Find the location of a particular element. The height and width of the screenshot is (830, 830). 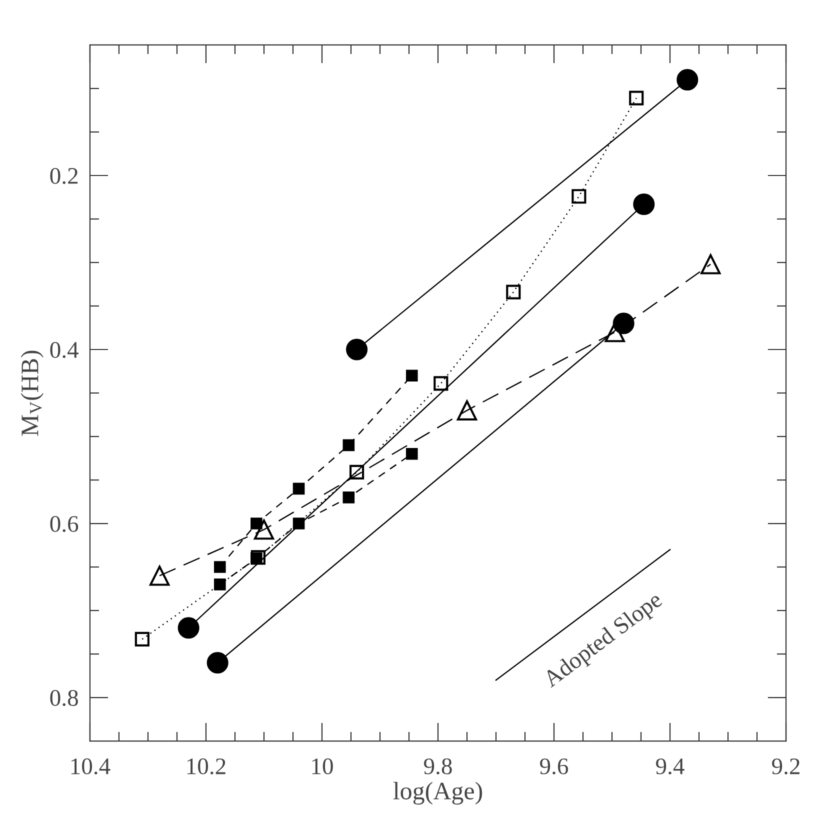

y-axis-title: M$_{V}$(HB) is located at coordinates (32, 393).